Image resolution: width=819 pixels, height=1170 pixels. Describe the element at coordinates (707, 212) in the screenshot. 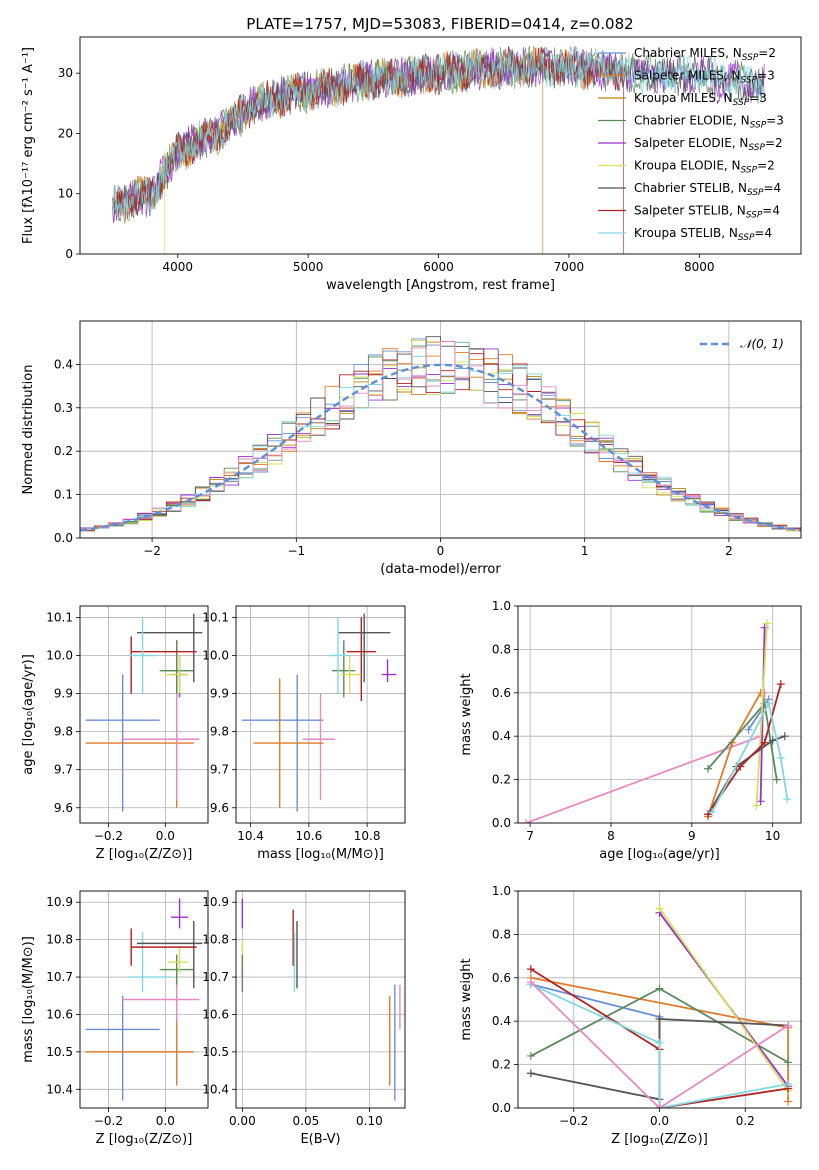

I see `legend-entry: Salpeter STELIB, NSSP=4` at that location.